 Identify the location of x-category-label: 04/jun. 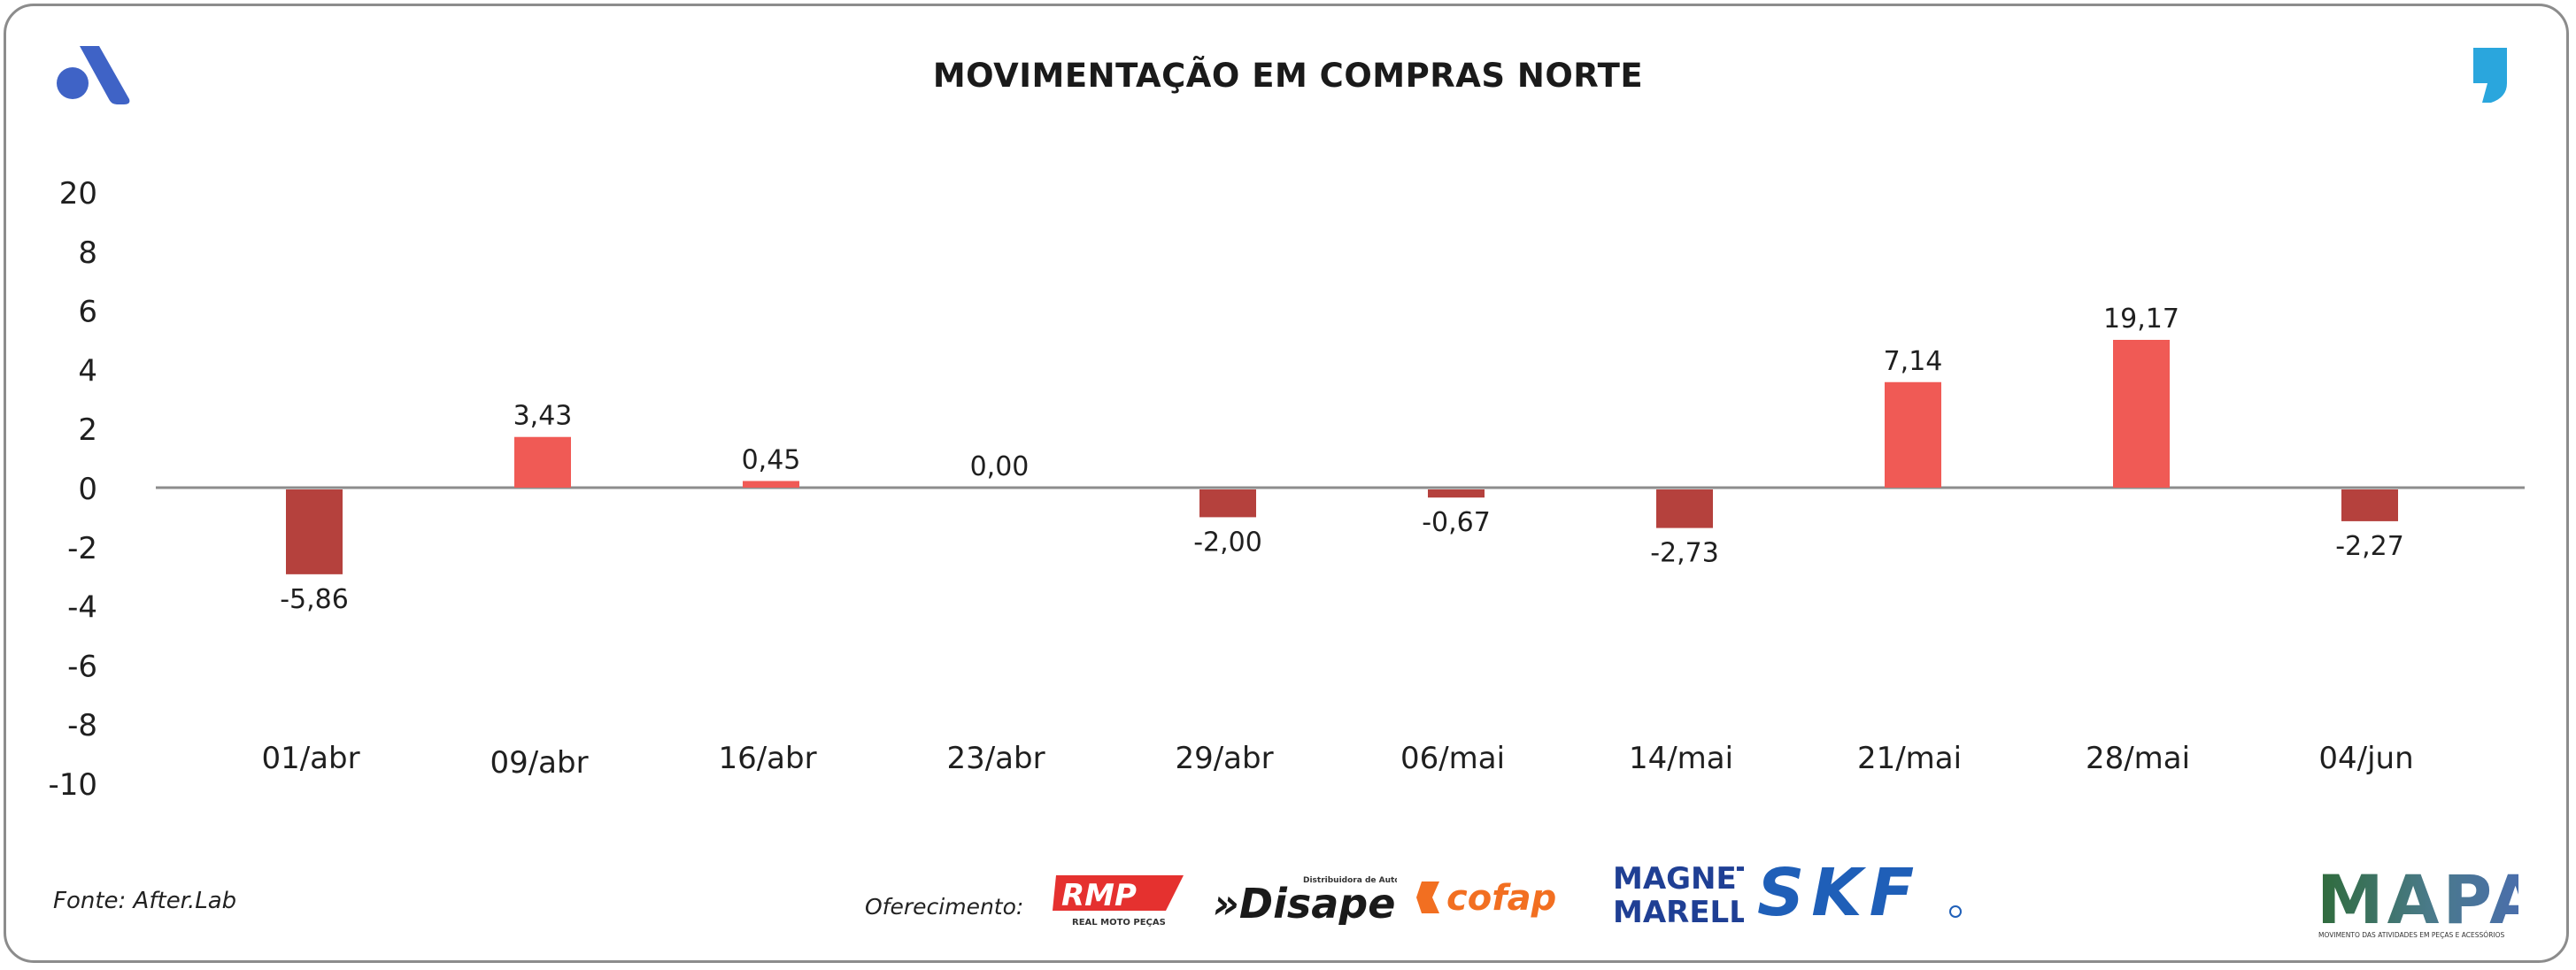
(2365, 758).